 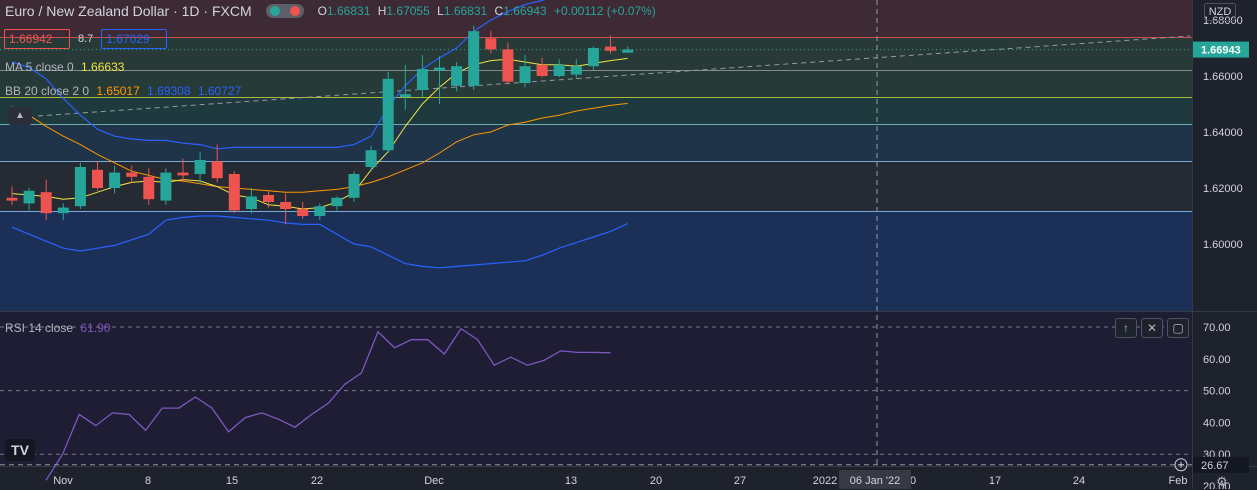 I want to click on change-value: +0.00112 (+0.07%), so click(x=604, y=11).